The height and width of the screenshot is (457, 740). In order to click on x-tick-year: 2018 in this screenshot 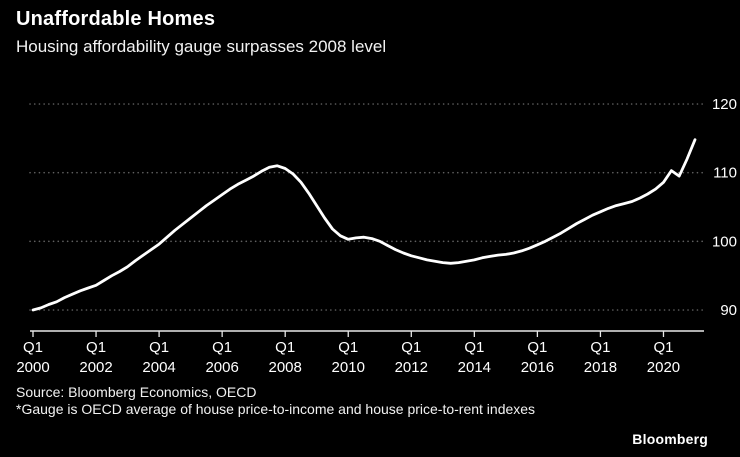, I will do `click(600, 367)`.